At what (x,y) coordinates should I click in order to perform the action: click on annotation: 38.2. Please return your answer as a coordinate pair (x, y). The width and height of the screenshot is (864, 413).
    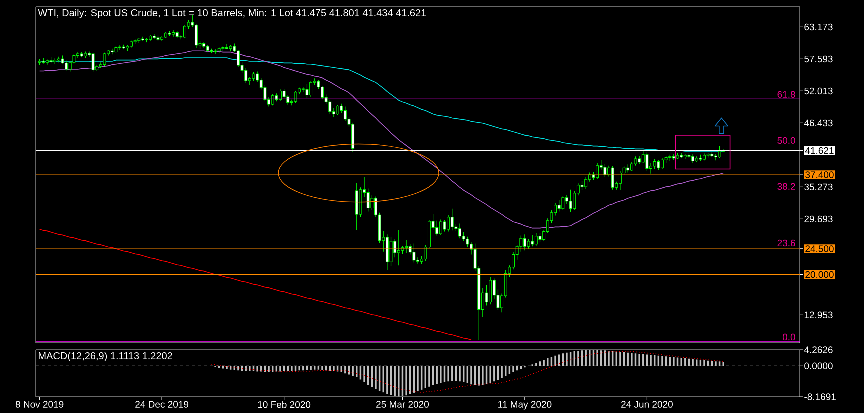
    Looking at the image, I should click on (787, 186).